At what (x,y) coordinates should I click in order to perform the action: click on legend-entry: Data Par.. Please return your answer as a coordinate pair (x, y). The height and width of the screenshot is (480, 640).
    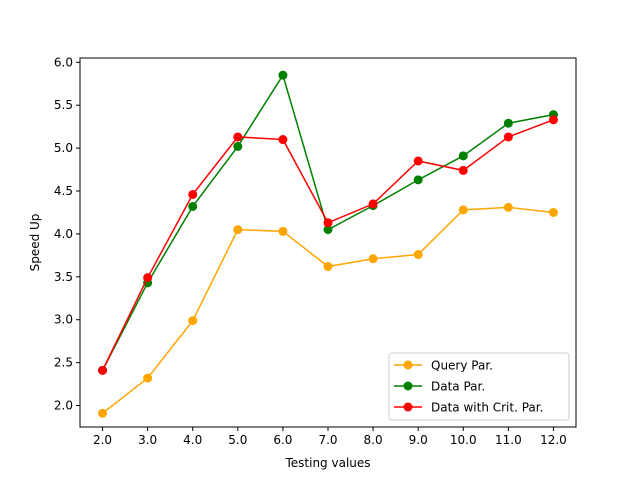
    Looking at the image, I should click on (439, 387).